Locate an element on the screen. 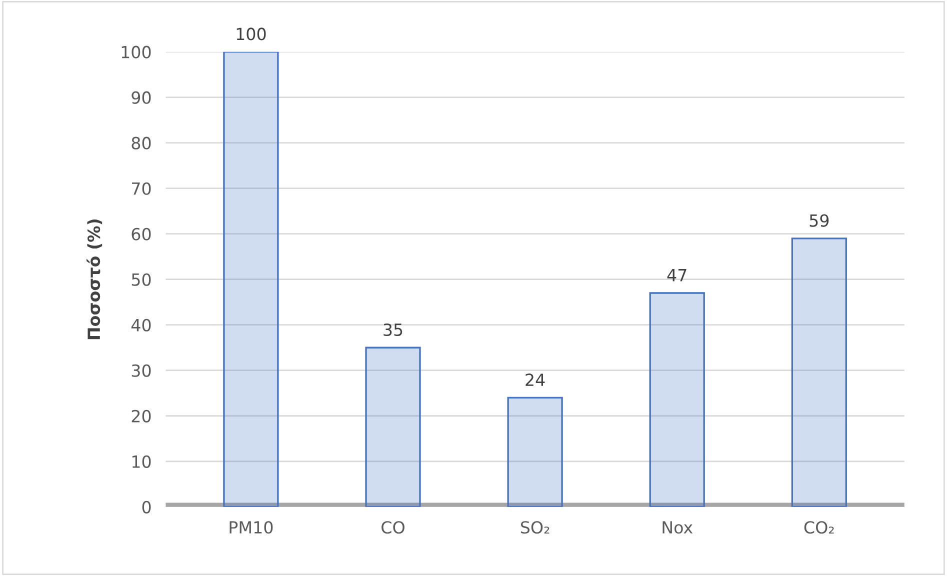 The image size is (947, 576). y-tick-label: 80 is located at coordinates (141, 143).